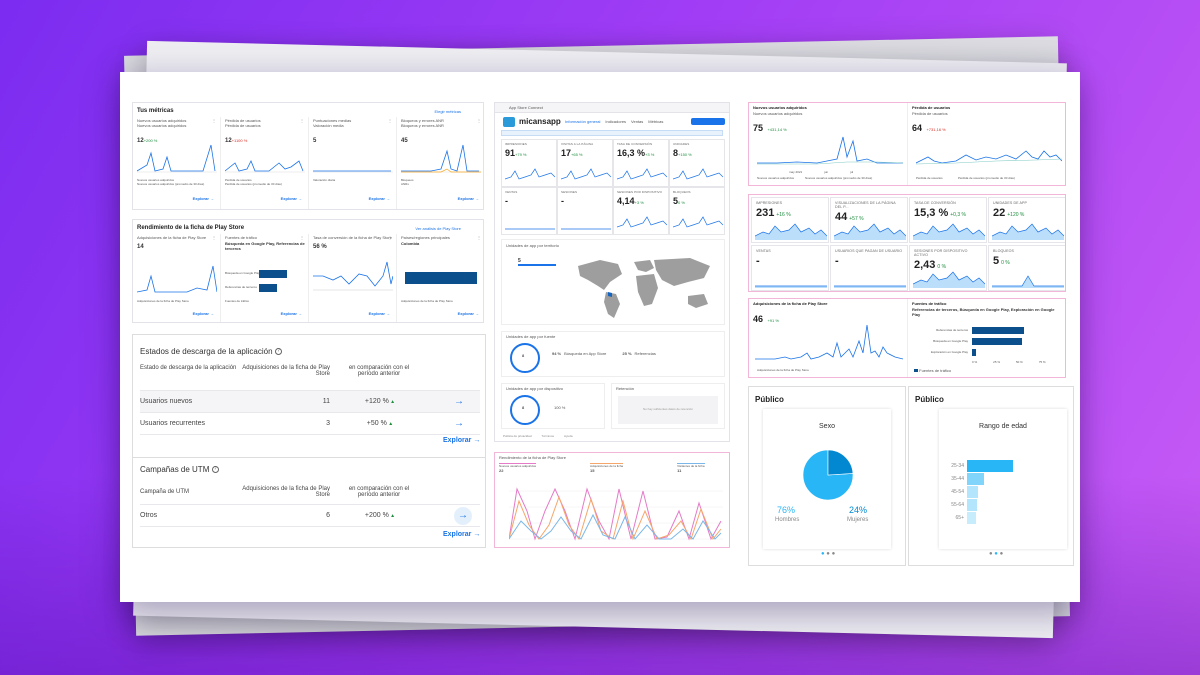 This screenshot has height=675, width=1200. What do you see at coordinates (637, 121) in the screenshot?
I see `tab-item: Ventas` at bounding box center [637, 121].